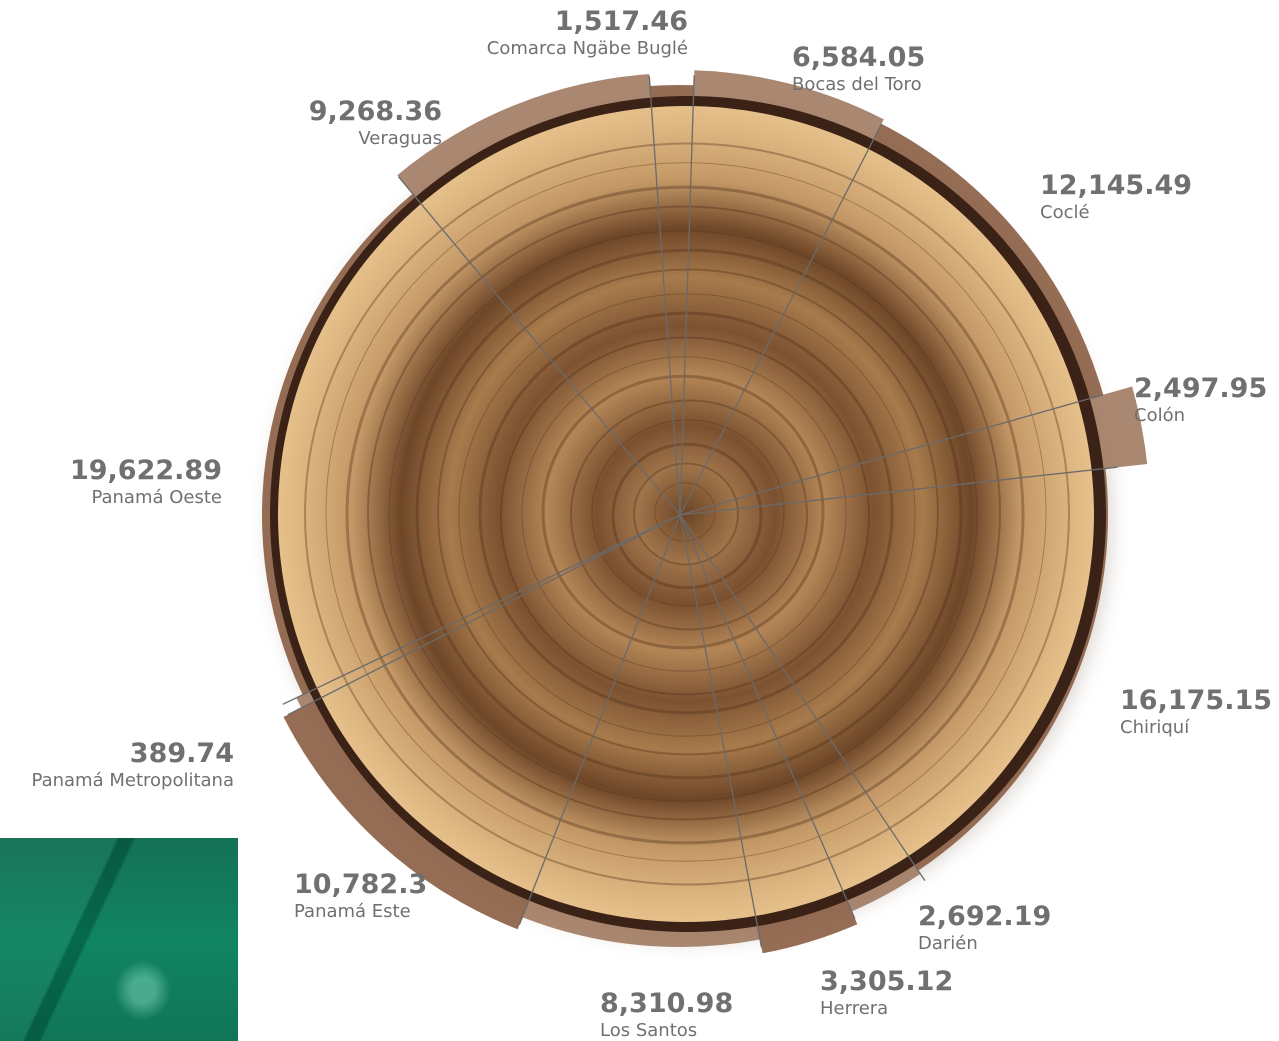 This screenshot has width=1279, height=1041. What do you see at coordinates (352, 911) in the screenshot?
I see `slice-name-label: Panamá Este` at bounding box center [352, 911].